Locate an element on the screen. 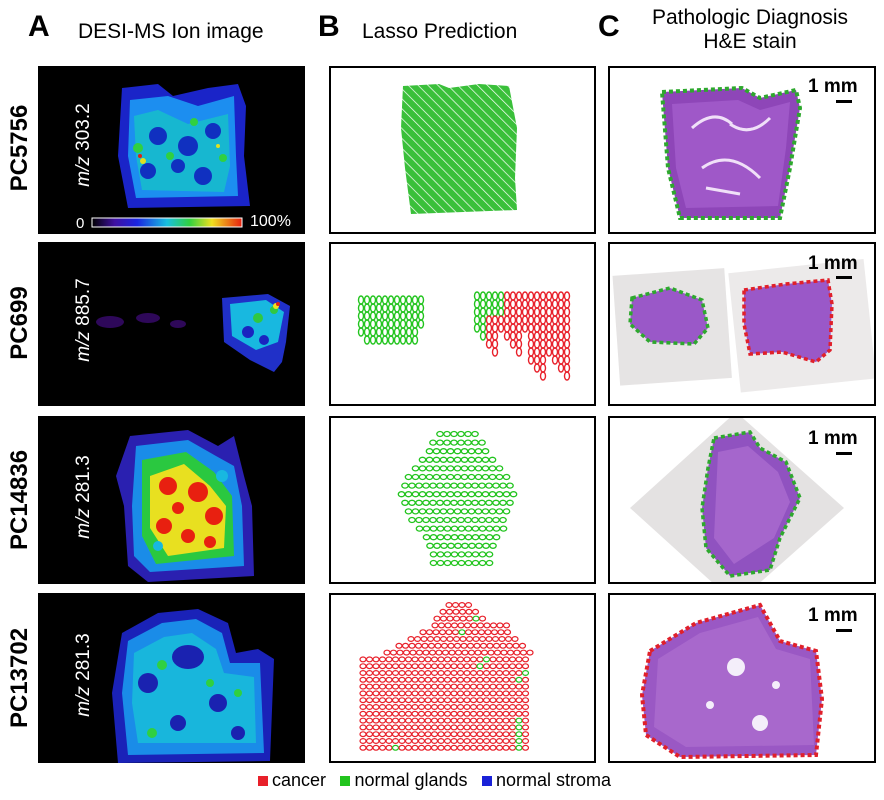 The width and height of the screenshot is (884, 800). legend-item-normal-stroma: normal stroma is located at coordinates (546, 780).